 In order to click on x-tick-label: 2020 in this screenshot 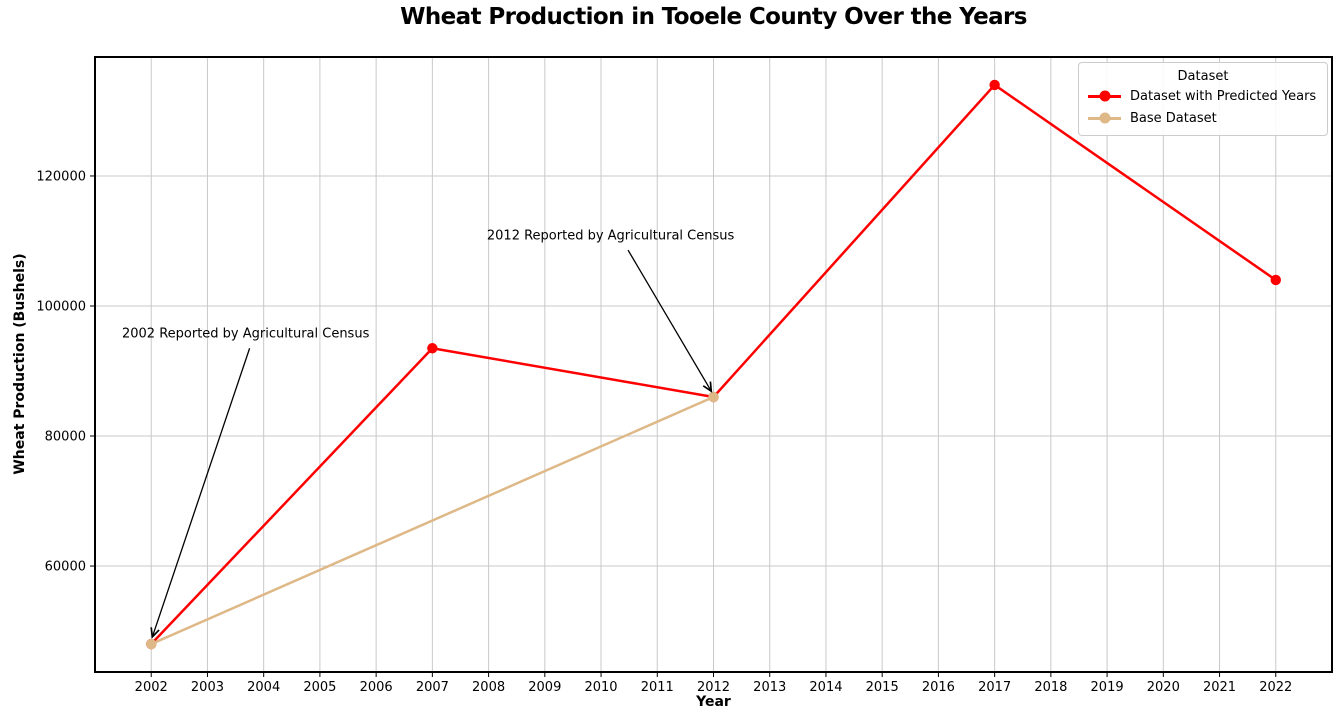, I will do `click(1163, 687)`.